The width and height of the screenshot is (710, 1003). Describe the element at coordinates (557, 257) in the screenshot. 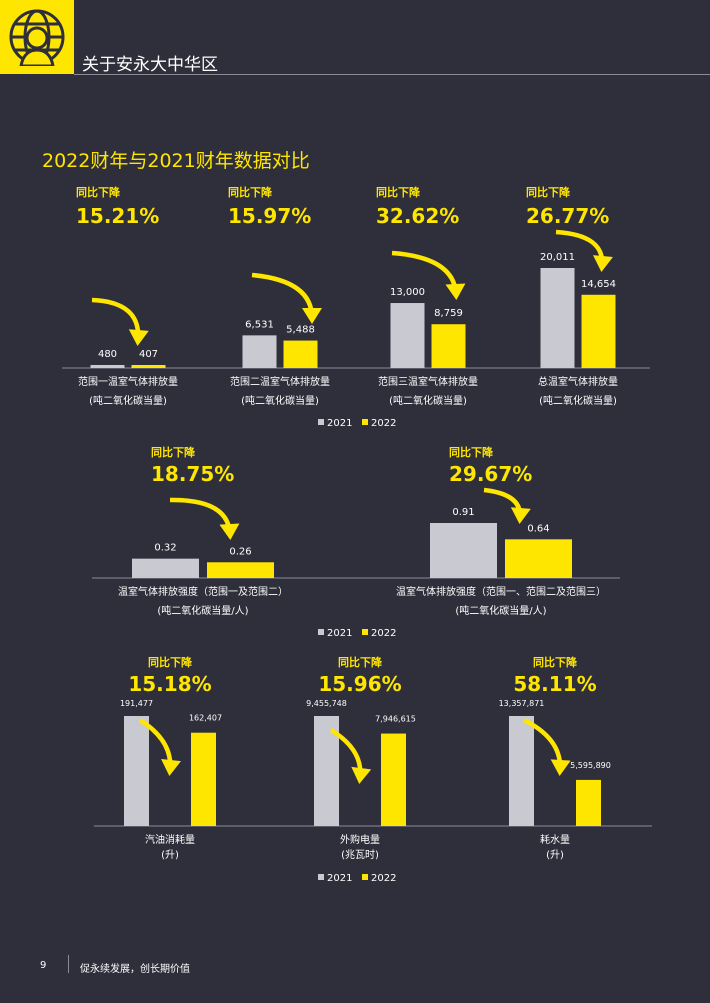

I see `data-label: 20,011` at that location.